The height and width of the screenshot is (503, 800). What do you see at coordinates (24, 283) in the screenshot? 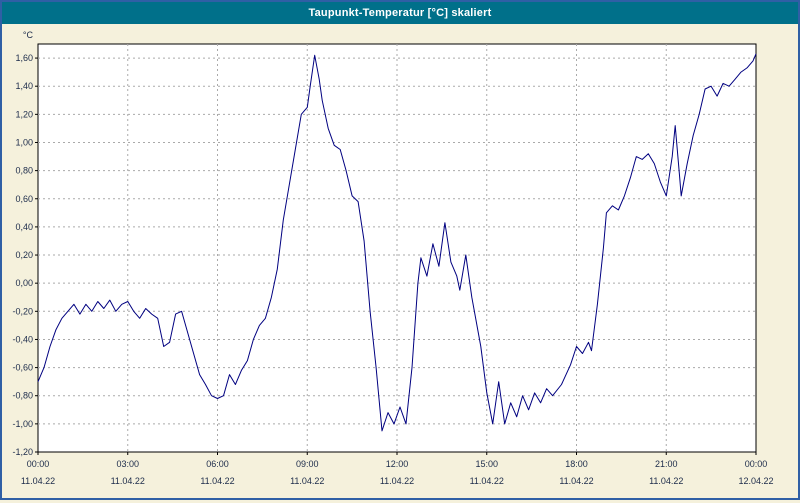
I see `y-tick-label: 0,00` at bounding box center [24, 283].